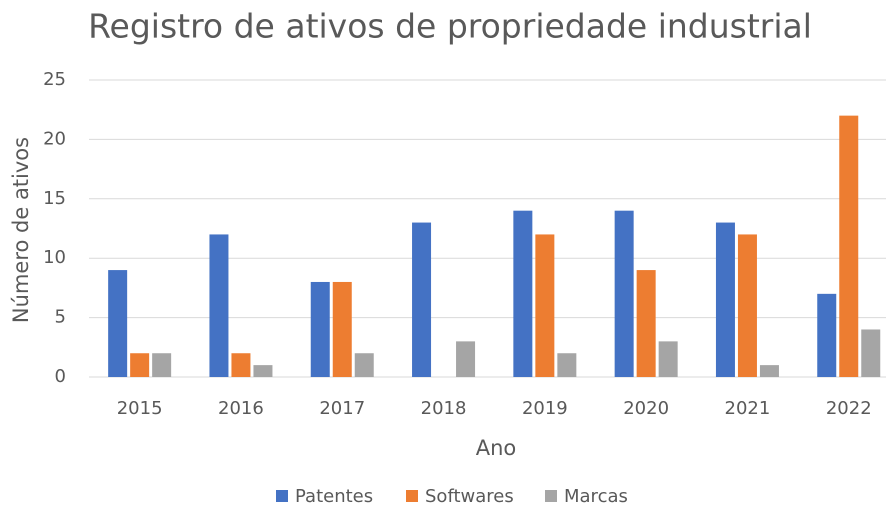 This screenshot has height=509, width=887. I want to click on x-tick-label: 2017, so click(342, 408).